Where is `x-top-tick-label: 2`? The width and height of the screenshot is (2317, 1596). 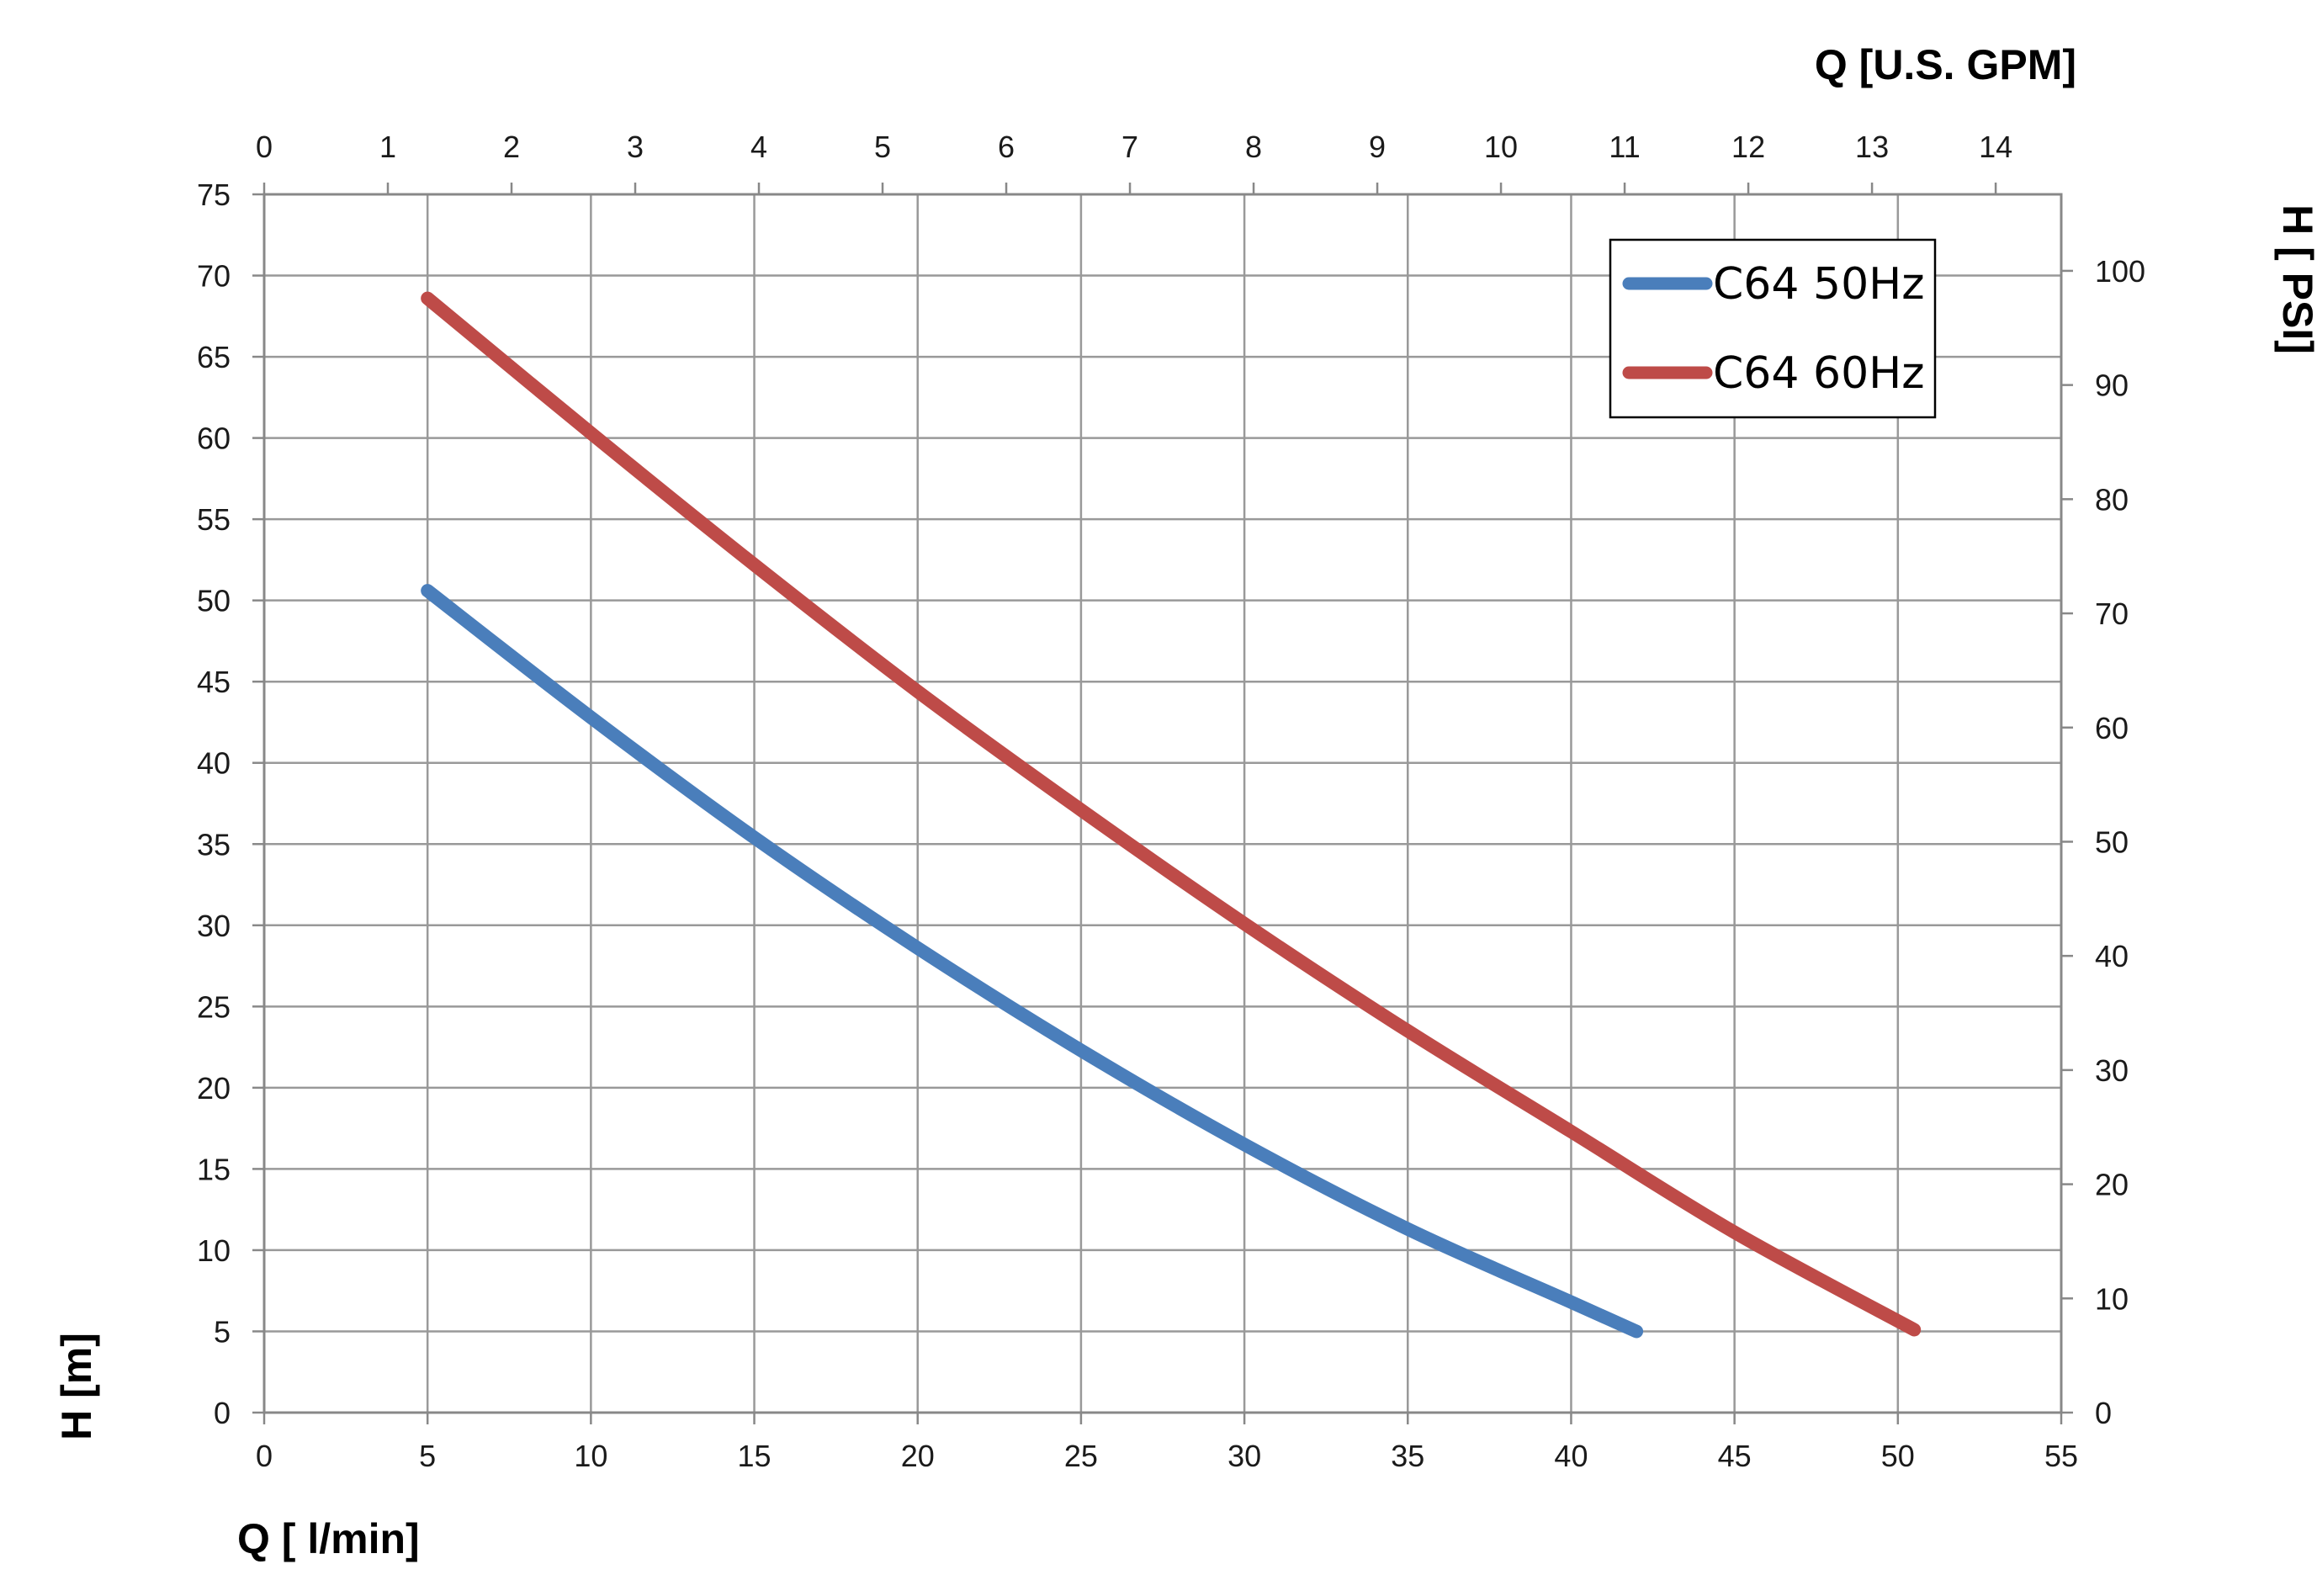
x-top-tick-label: 2 is located at coordinates (511, 147).